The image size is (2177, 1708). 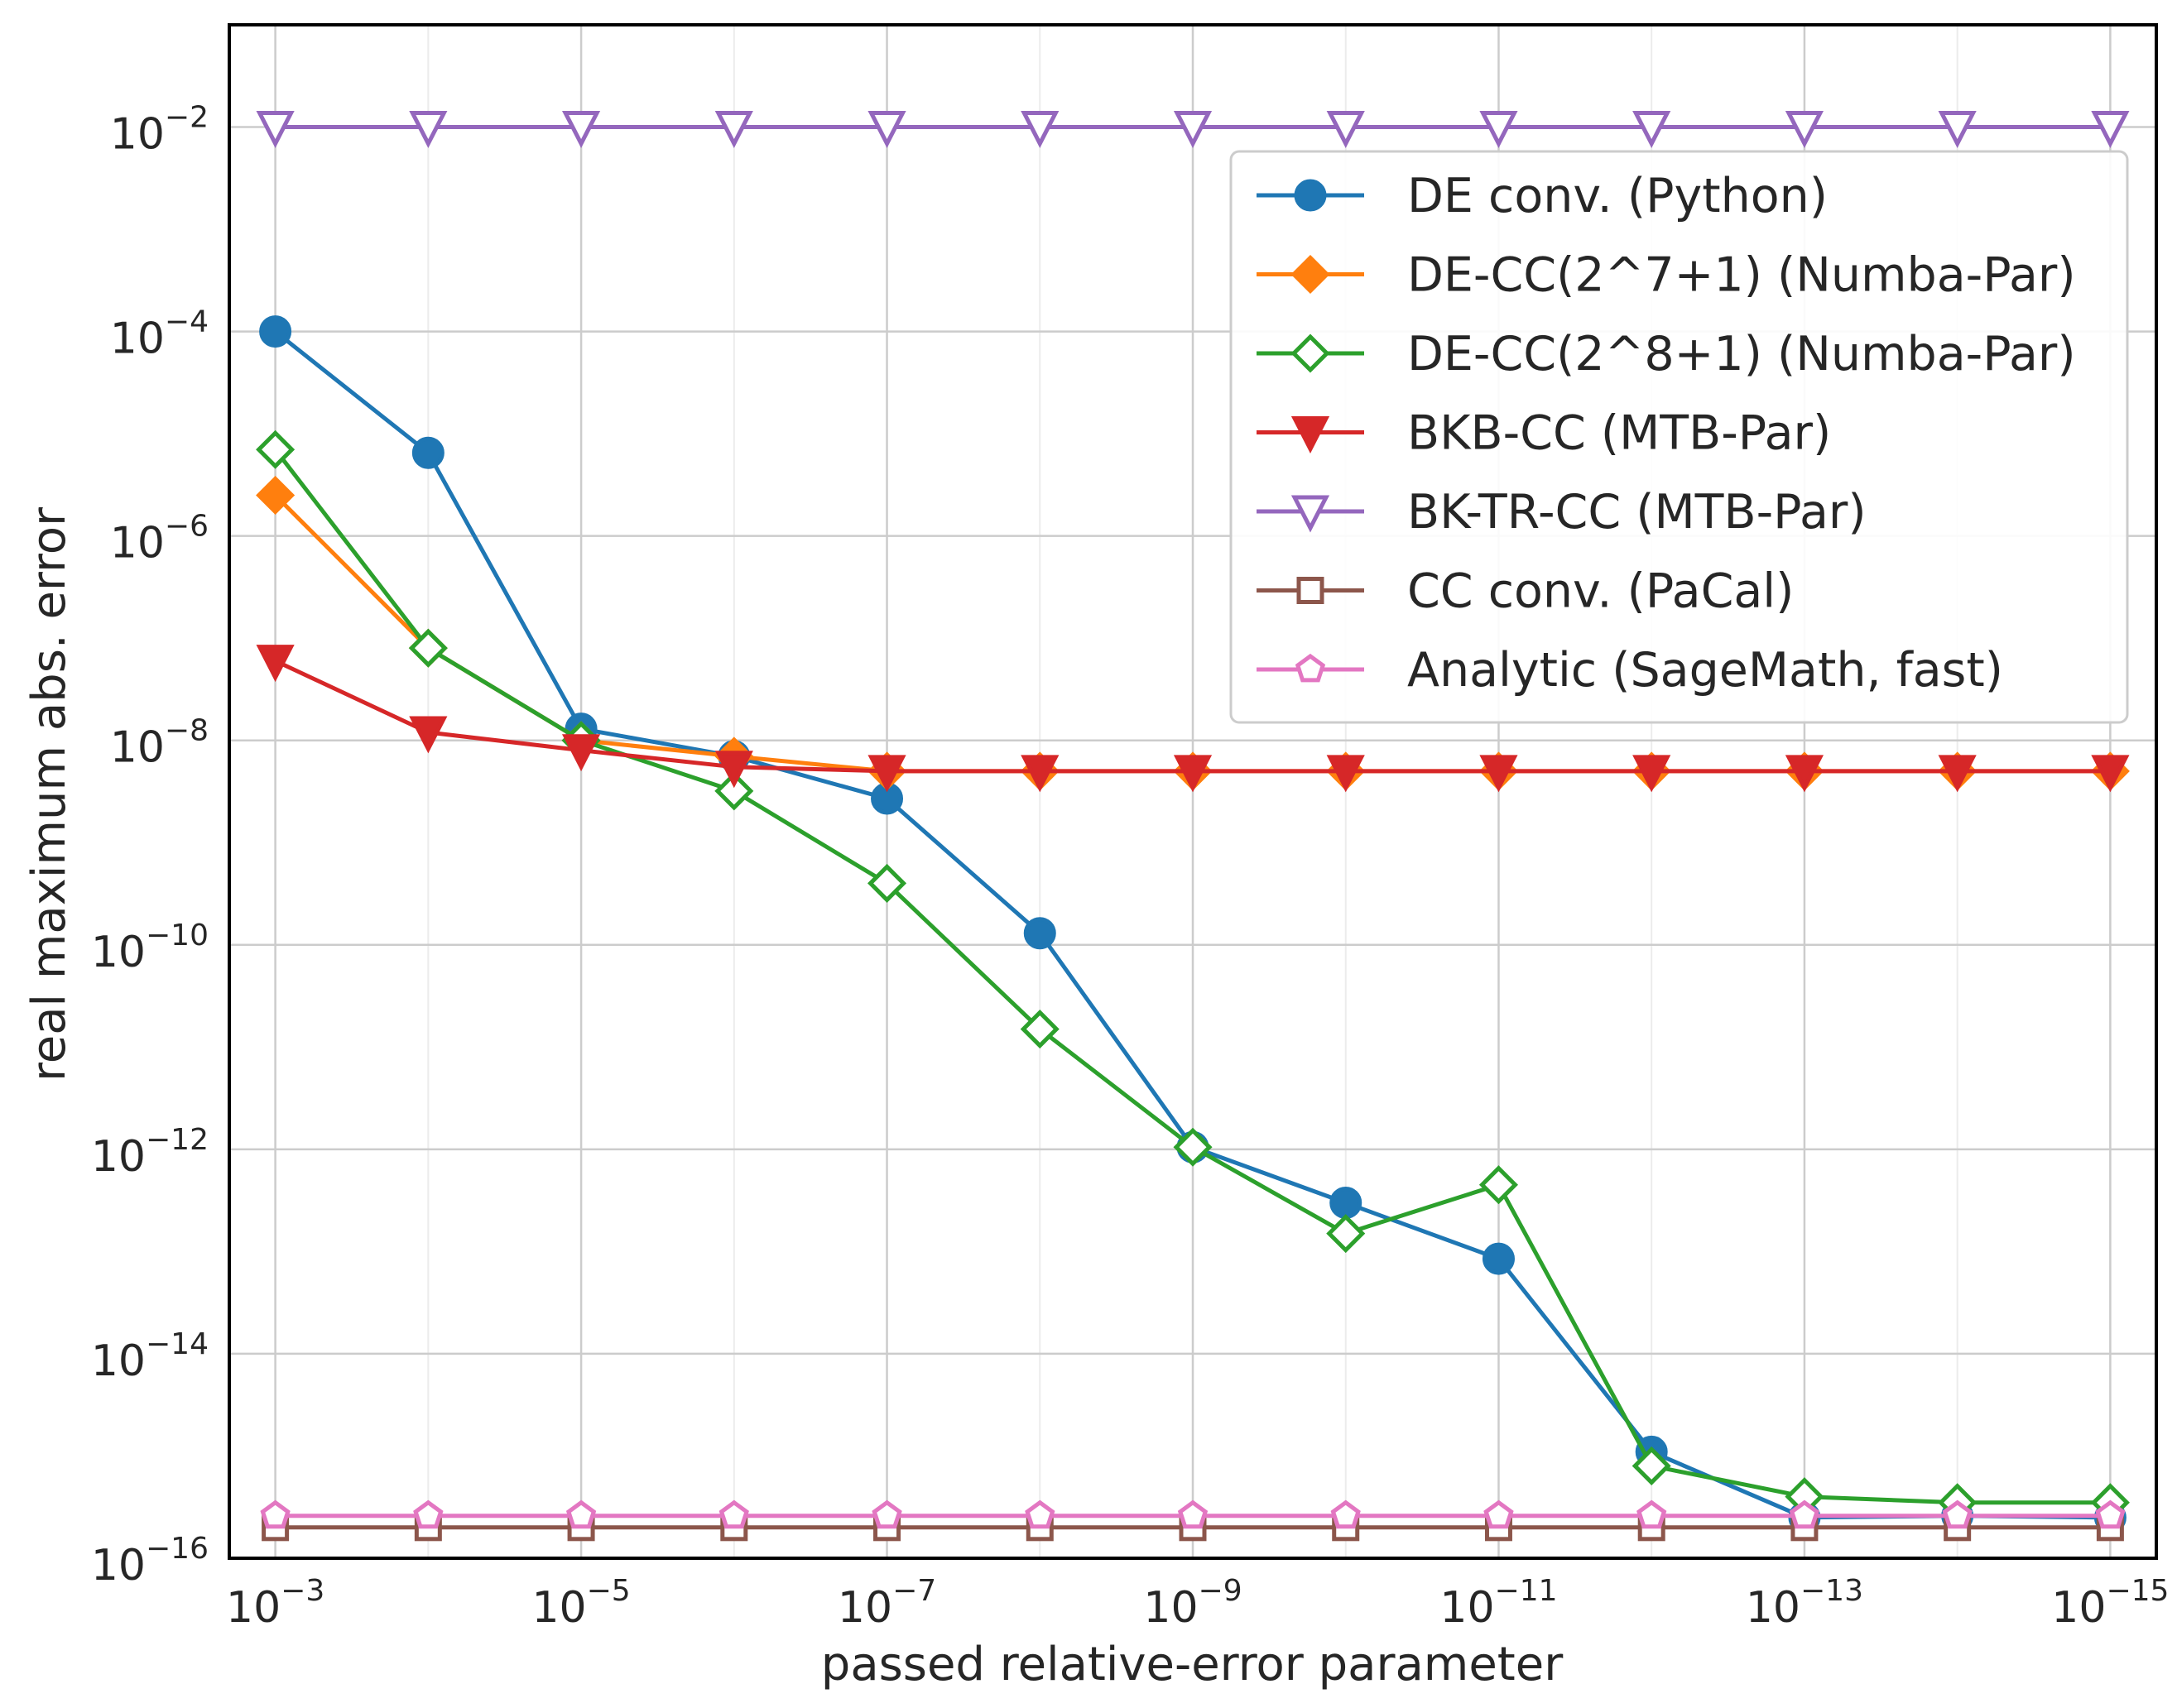 I want to click on y-tick-label: 10⁻⁴, so click(x=159, y=335).